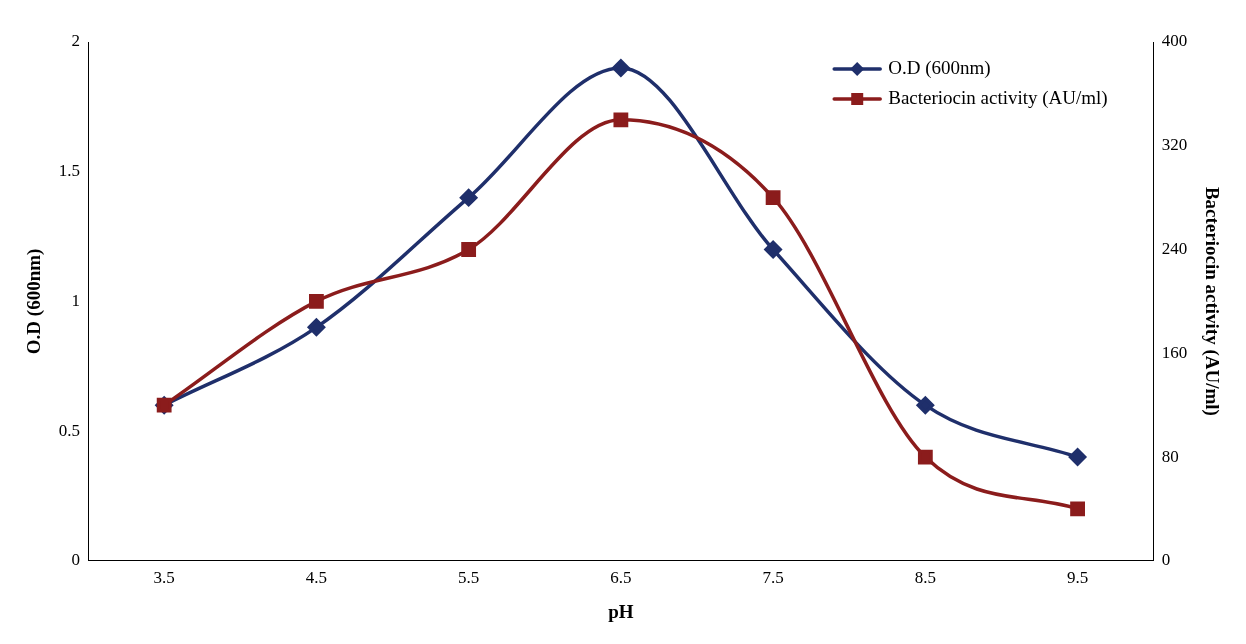 This screenshot has width=1246, height=644. Describe the element at coordinates (621, 611) in the screenshot. I see `x-axis-title: pH` at that location.